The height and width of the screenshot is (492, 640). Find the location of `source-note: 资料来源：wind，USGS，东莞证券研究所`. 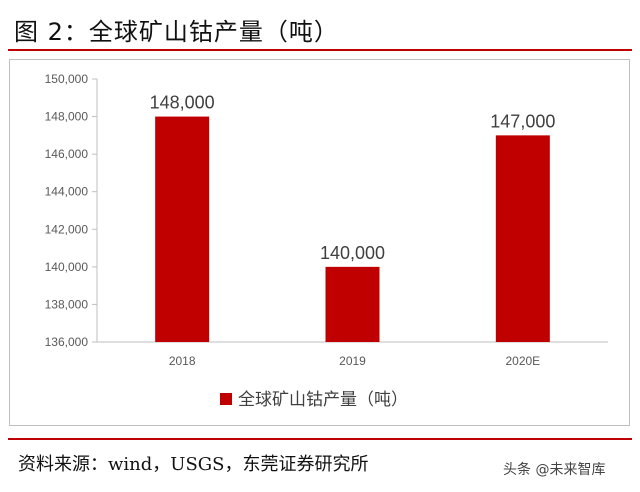

source-note: 资料来源：wind，USGS，东莞证券研究所 is located at coordinates (193, 464).